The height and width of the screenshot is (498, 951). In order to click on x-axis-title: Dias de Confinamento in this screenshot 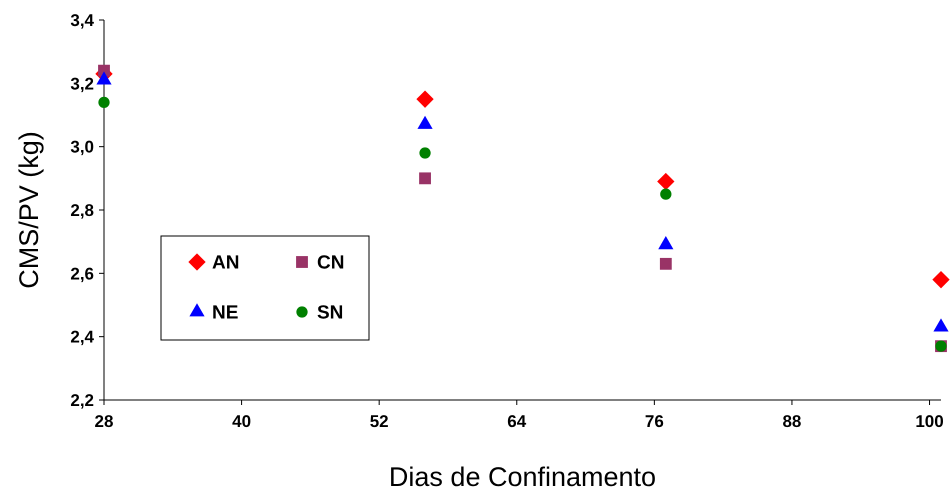, I will do `click(522, 477)`.